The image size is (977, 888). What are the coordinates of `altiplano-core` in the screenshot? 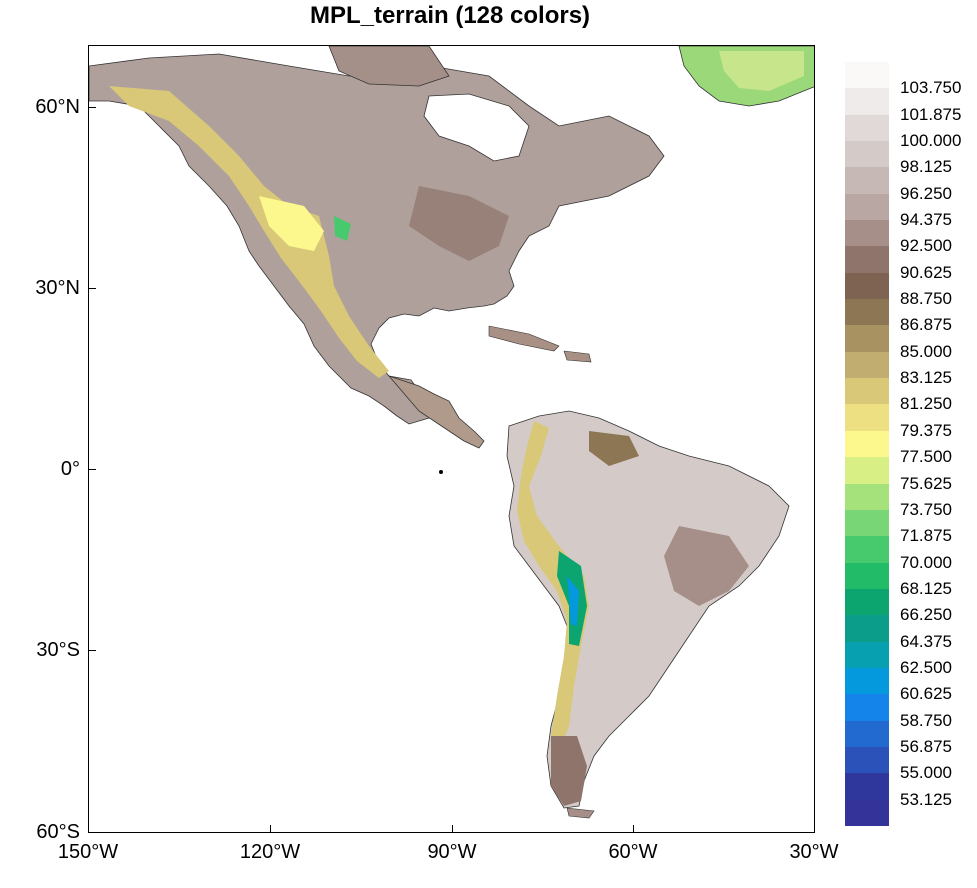 It's located at (573, 601).